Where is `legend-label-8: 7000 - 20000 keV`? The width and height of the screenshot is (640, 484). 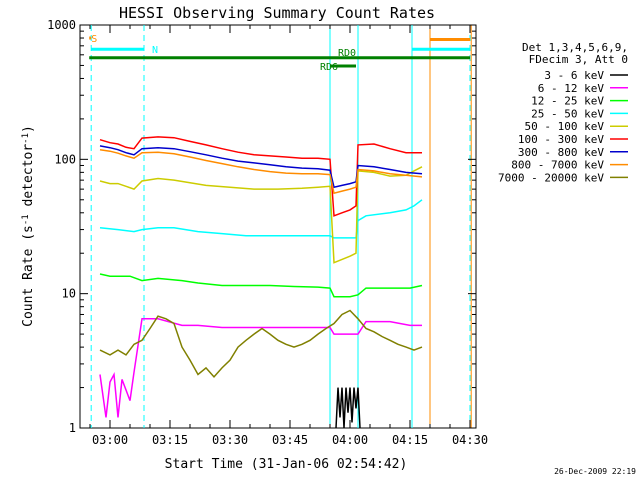 legend-label-8: 7000 - 20000 keV is located at coordinates (551, 177).